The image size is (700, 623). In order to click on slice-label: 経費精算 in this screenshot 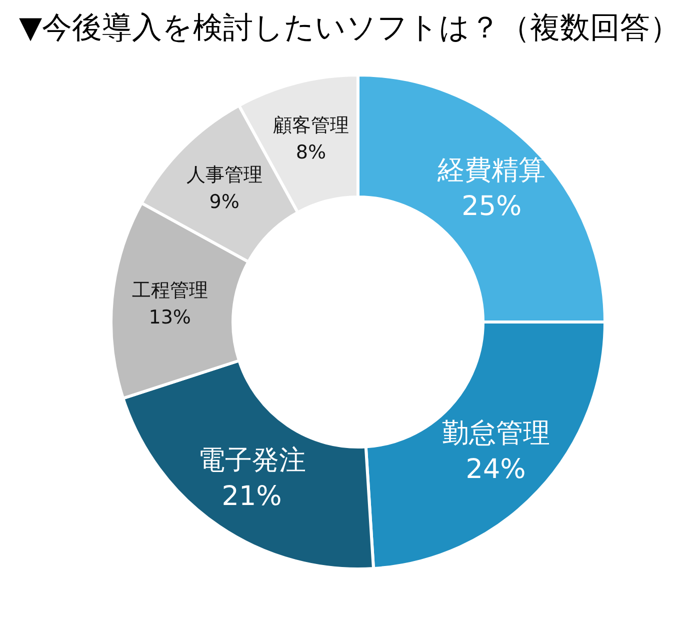, I will do `click(491, 170)`.